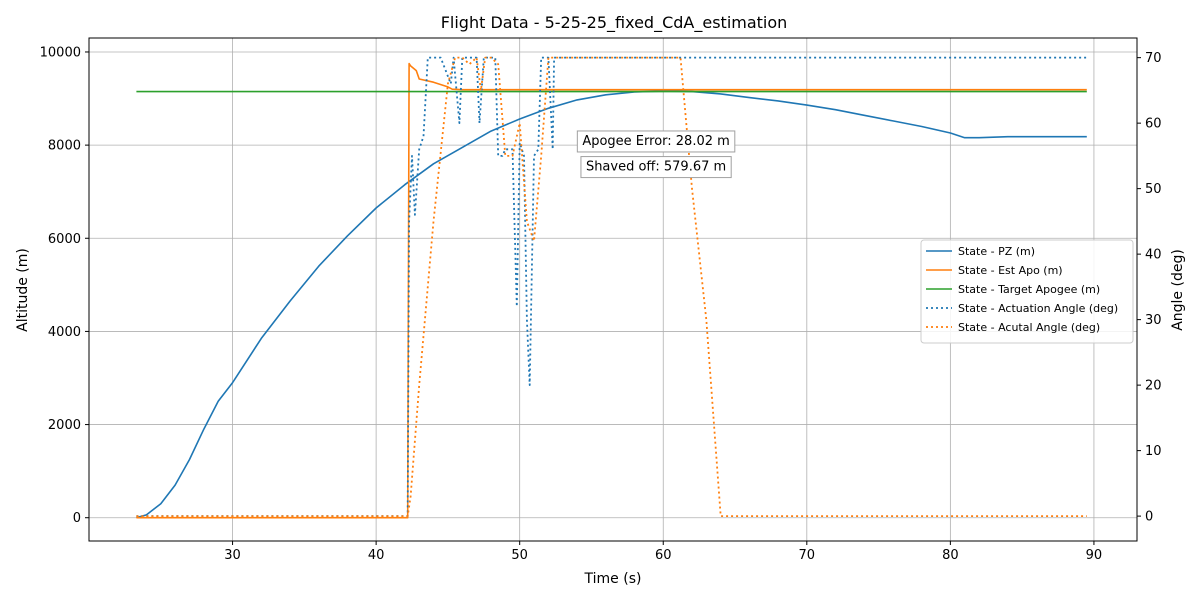 The width and height of the screenshot is (1200, 600). Describe the element at coordinates (64, 332) in the screenshot. I see `y-tick-label: 4000` at that location.